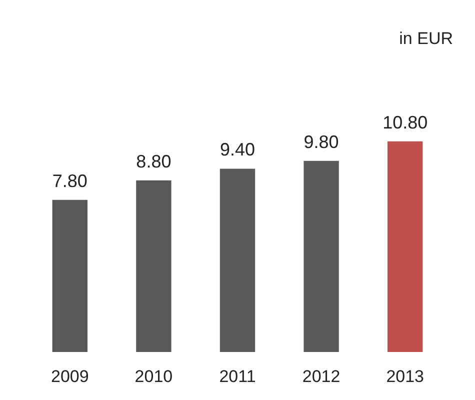 The height and width of the screenshot is (400, 475). I want to click on text: in EUR, so click(426, 38).